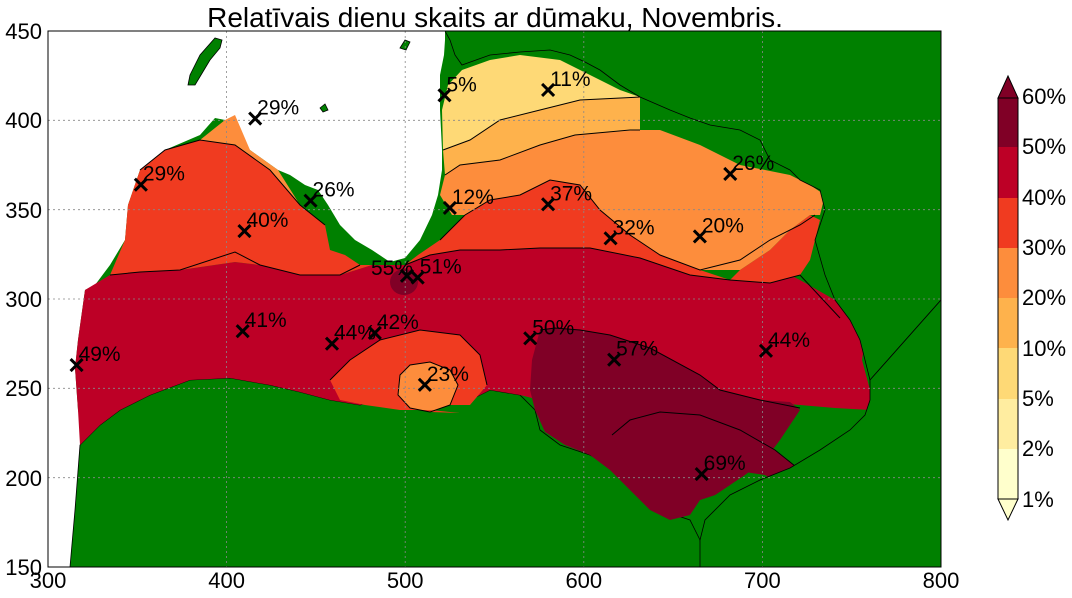 This screenshot has width=1072, height=598. I want to click on station-label: 37%, so click(571, 193).